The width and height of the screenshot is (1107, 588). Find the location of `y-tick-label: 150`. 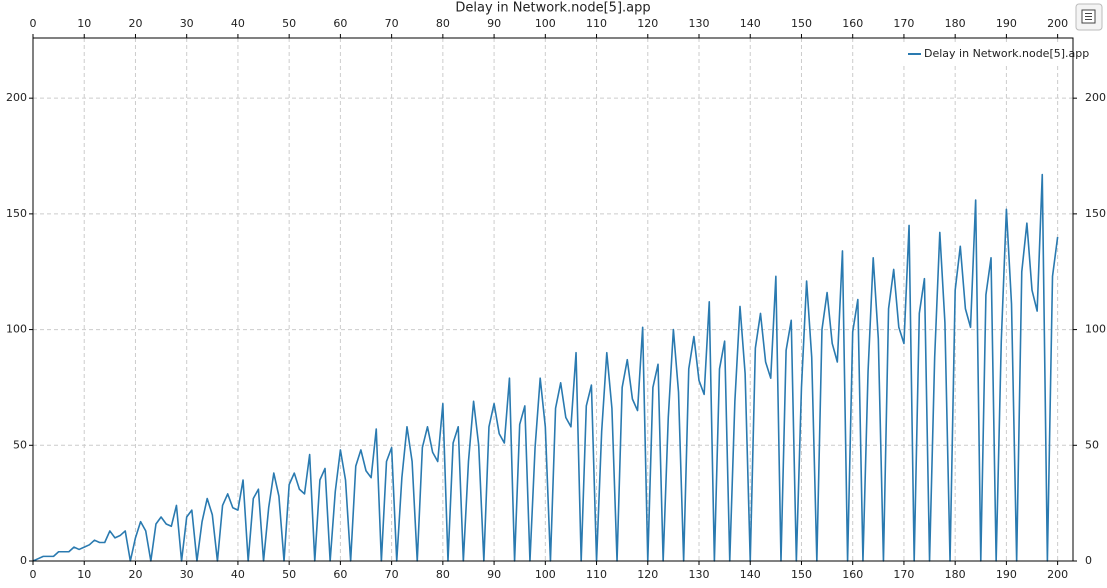

y-tick-label: 150 is located at coordinates (16, 213).